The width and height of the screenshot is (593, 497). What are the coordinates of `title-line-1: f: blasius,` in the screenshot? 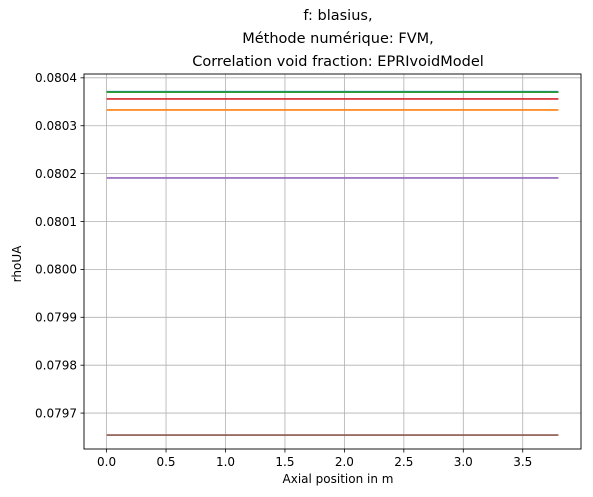 It's located at (337, 16).